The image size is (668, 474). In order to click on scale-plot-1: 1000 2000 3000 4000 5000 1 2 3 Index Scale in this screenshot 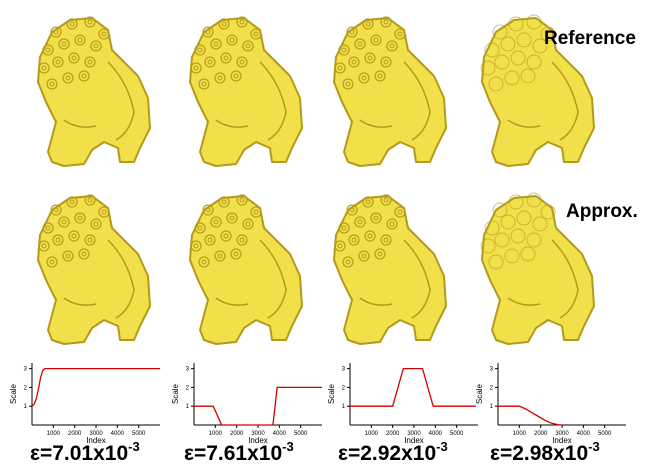, I will do `click(89, 401)`.